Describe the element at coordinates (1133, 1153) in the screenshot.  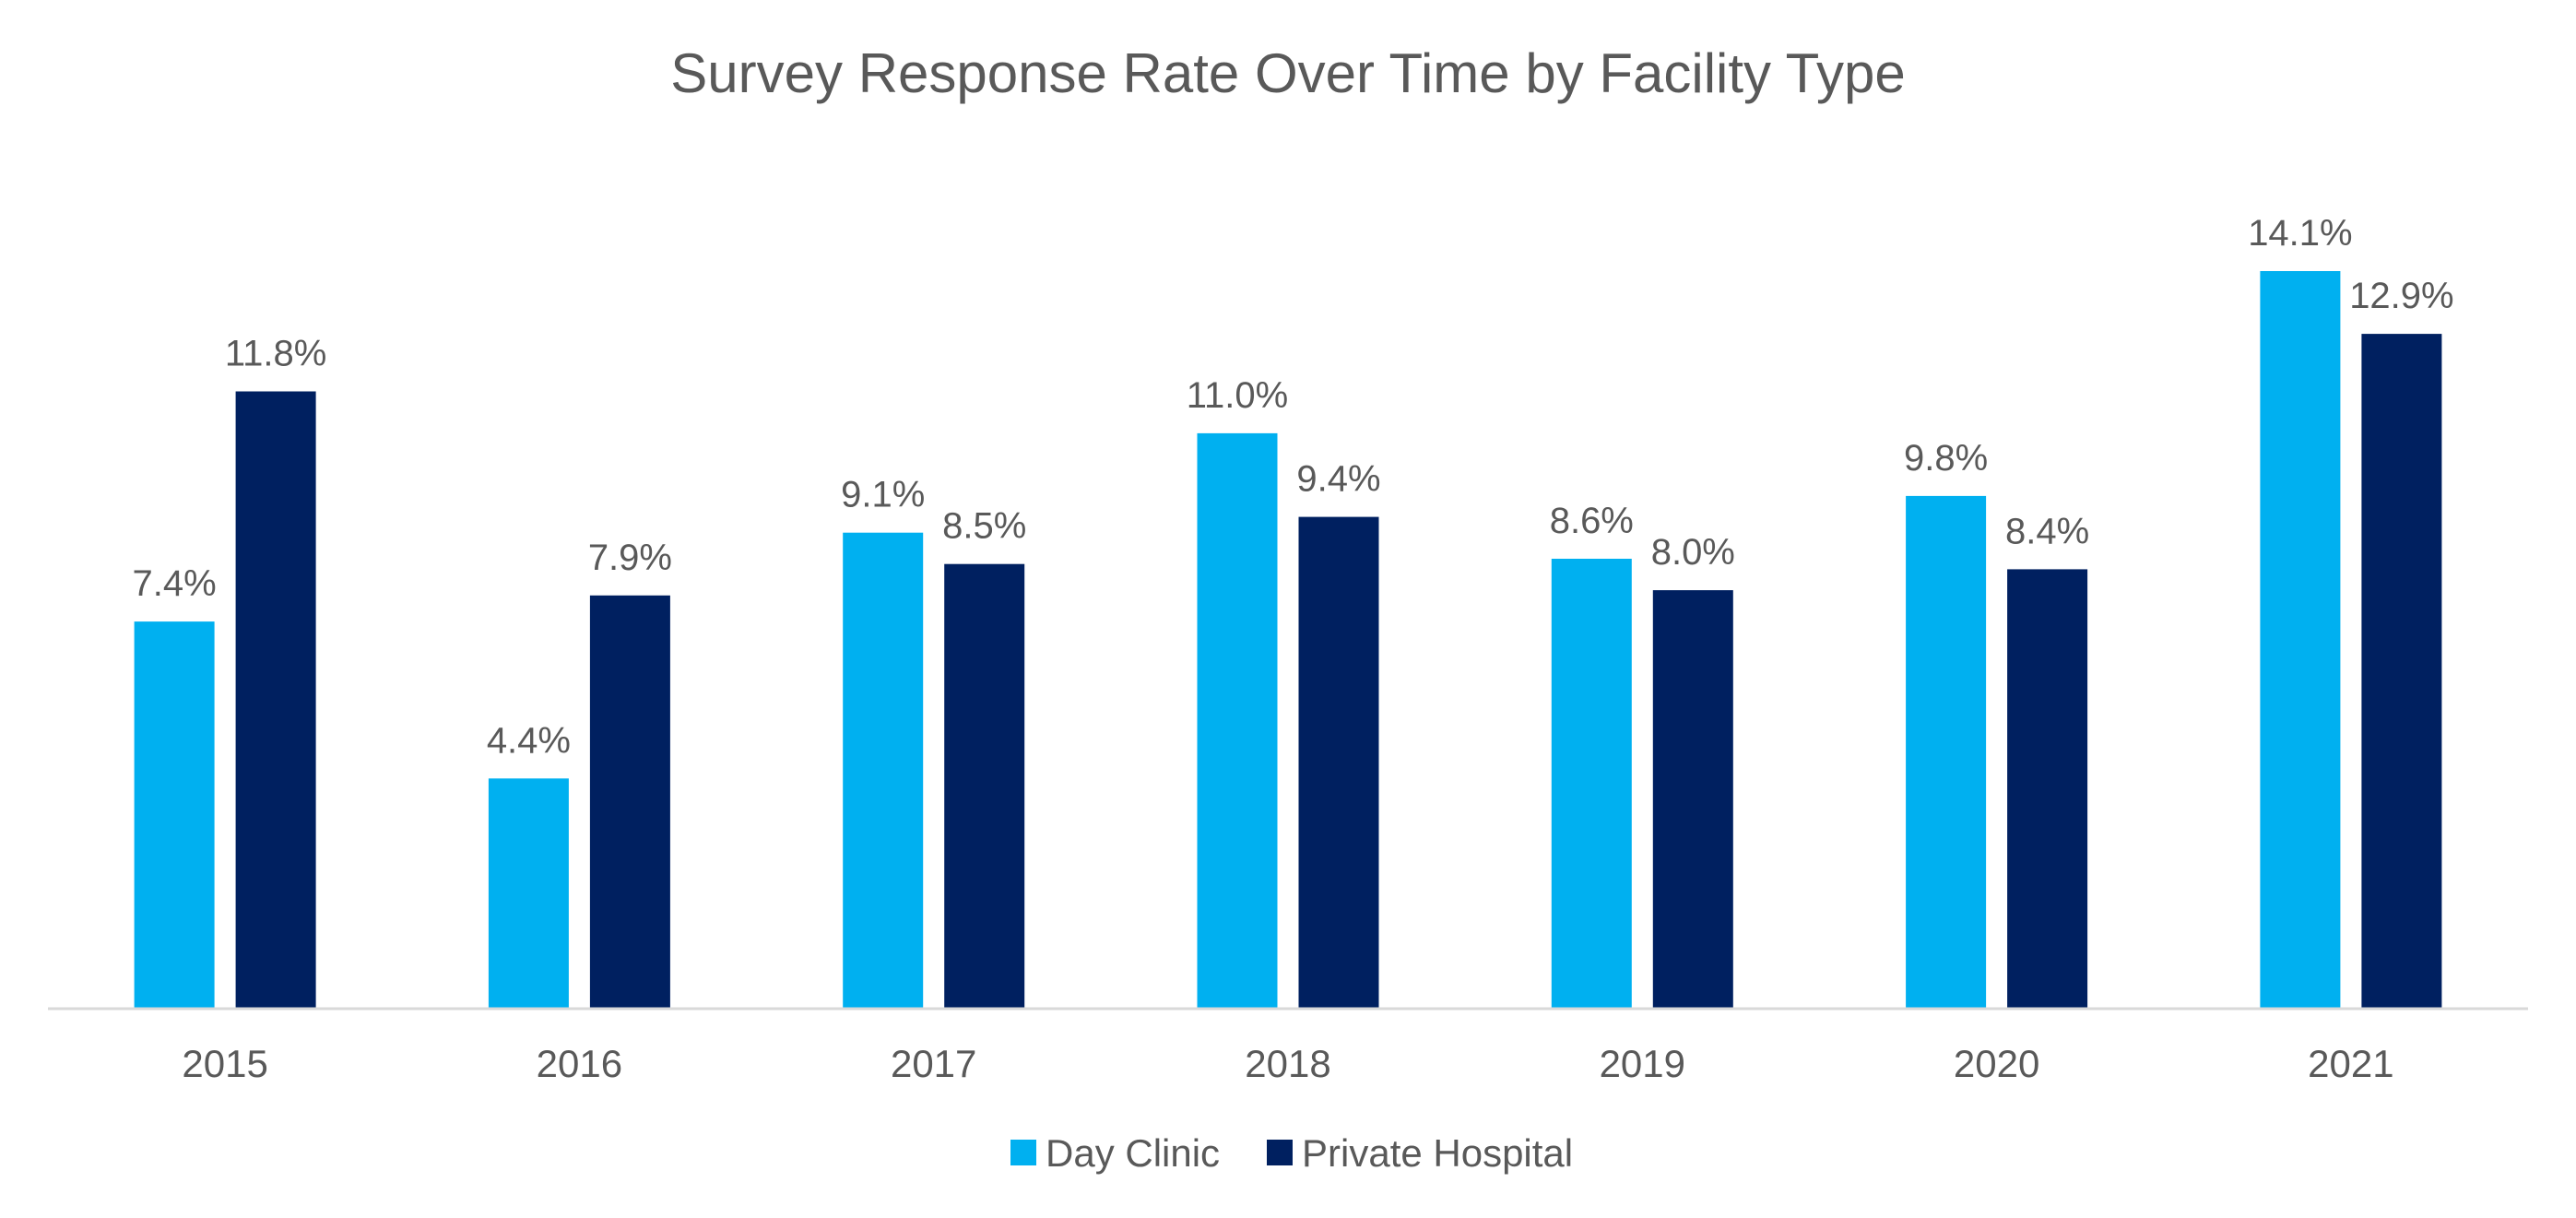
I see `legend-label-day-clinic: Day Clinic` at that location.